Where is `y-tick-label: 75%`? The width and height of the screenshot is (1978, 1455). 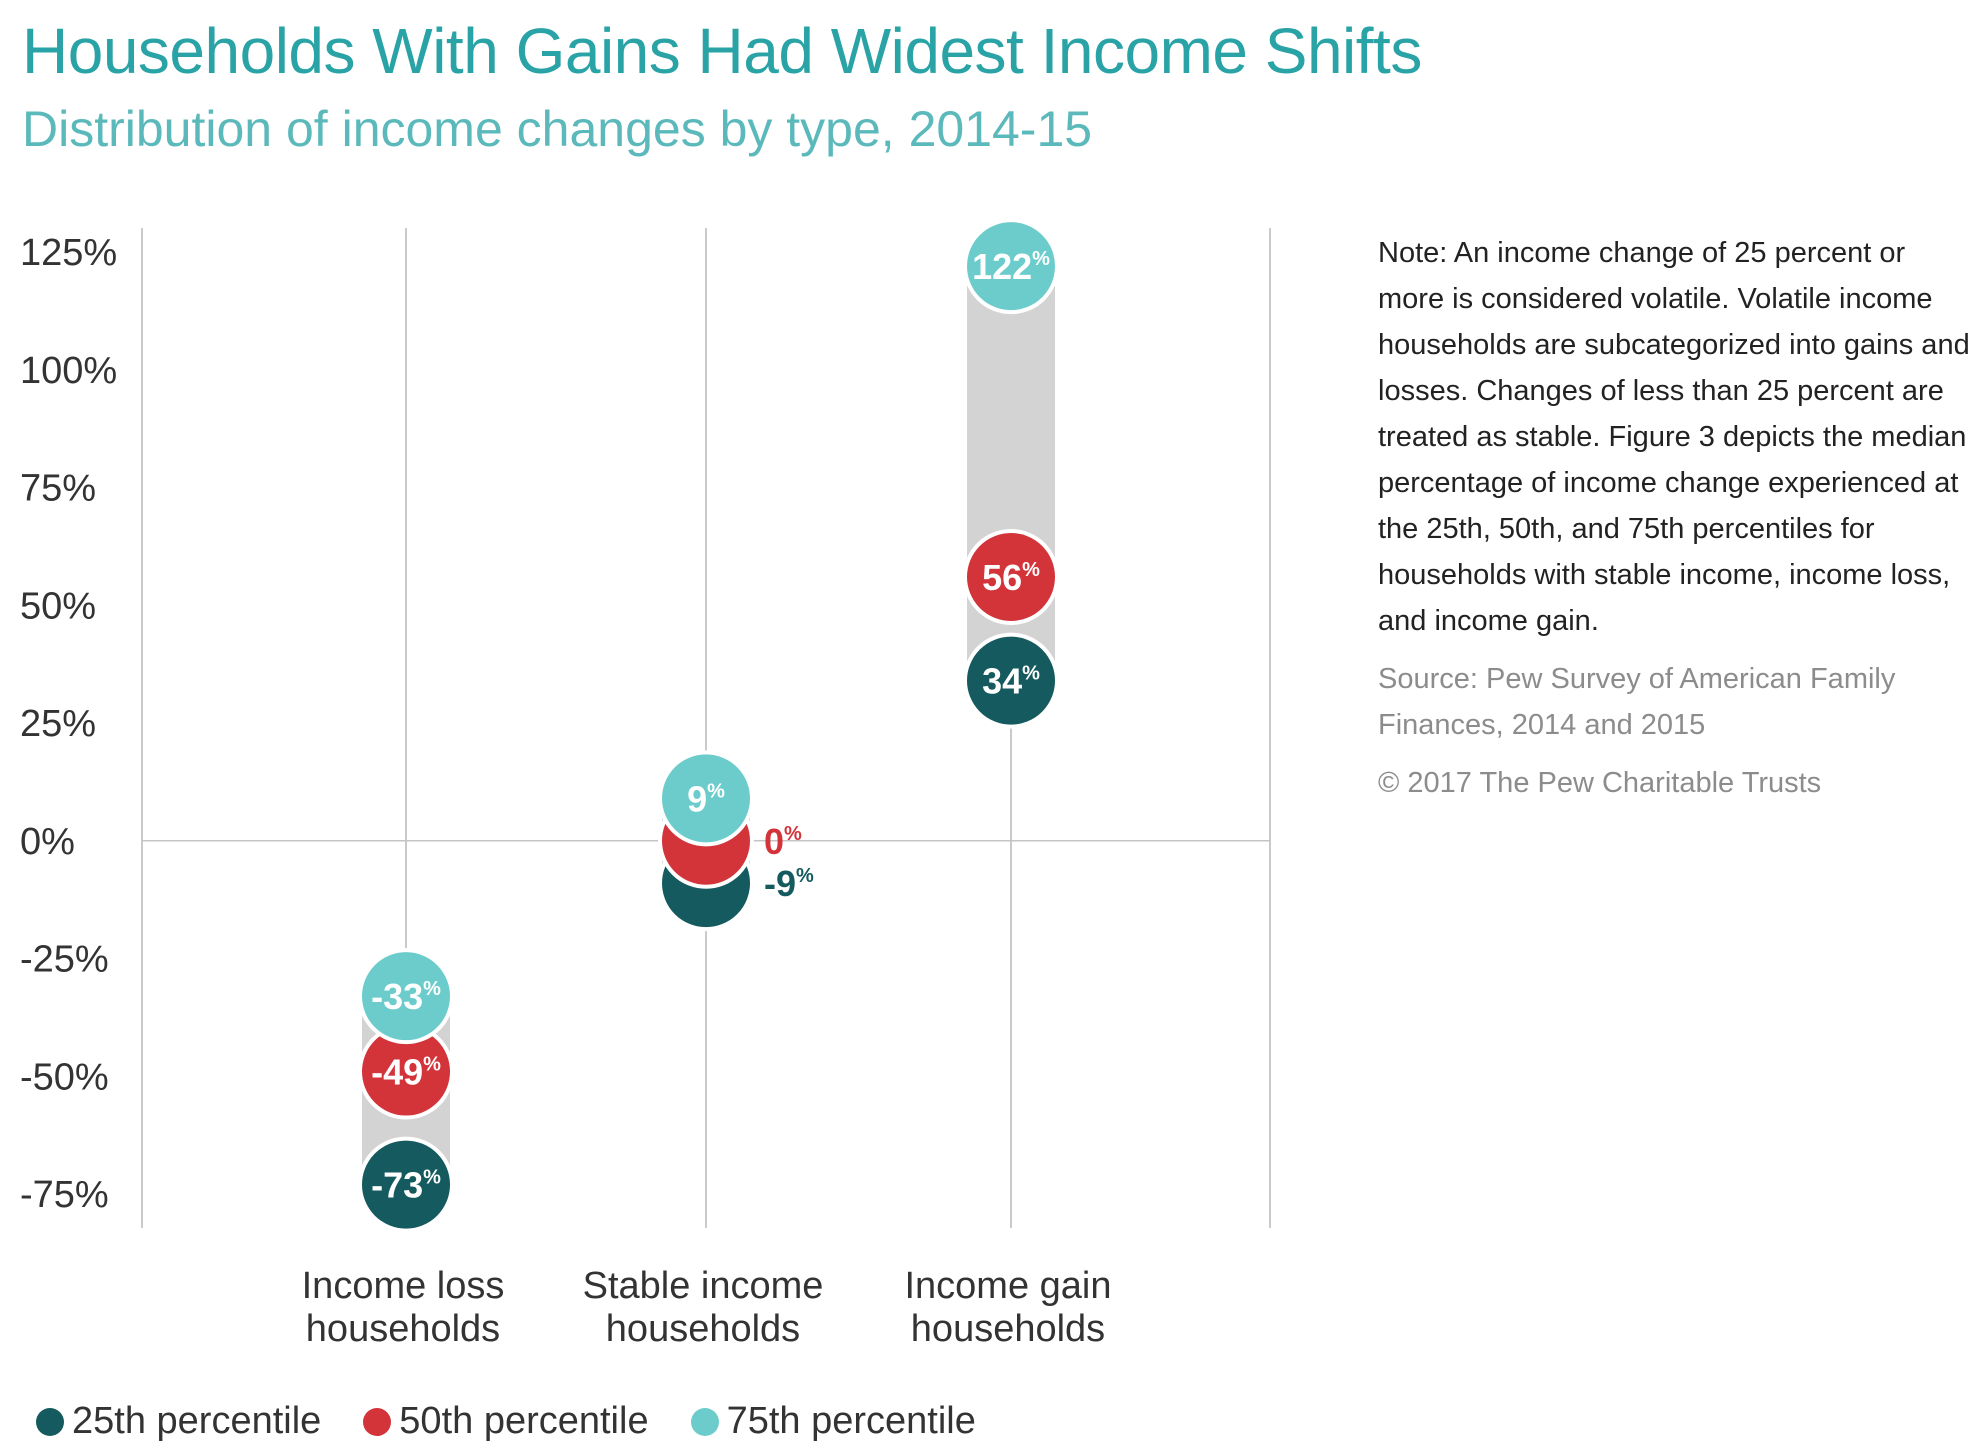
y-tick-label: 75% is located at coordinates (58, 489).